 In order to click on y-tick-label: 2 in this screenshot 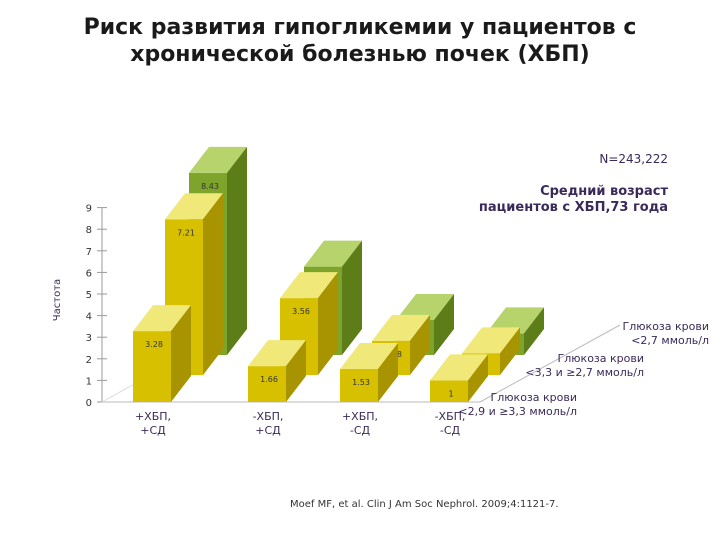, I will do `click(89, 360)`.